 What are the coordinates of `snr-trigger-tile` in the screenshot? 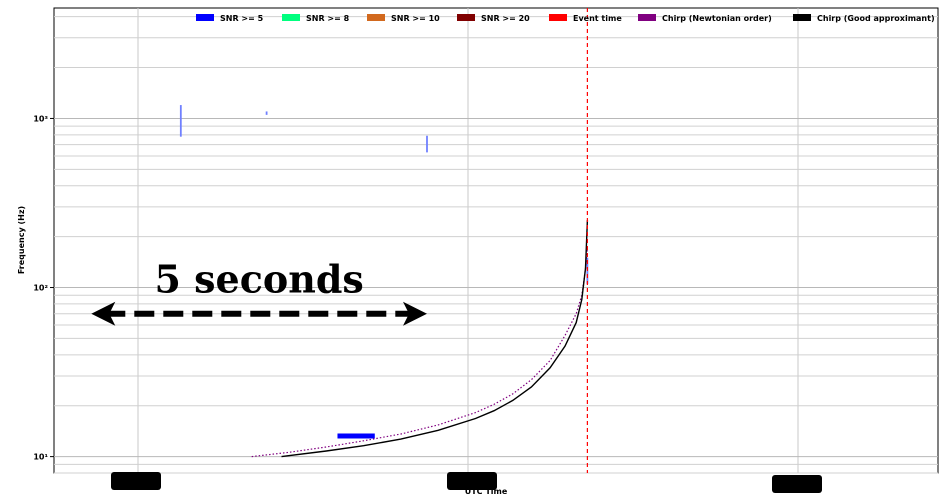 It's located at (356, 436).